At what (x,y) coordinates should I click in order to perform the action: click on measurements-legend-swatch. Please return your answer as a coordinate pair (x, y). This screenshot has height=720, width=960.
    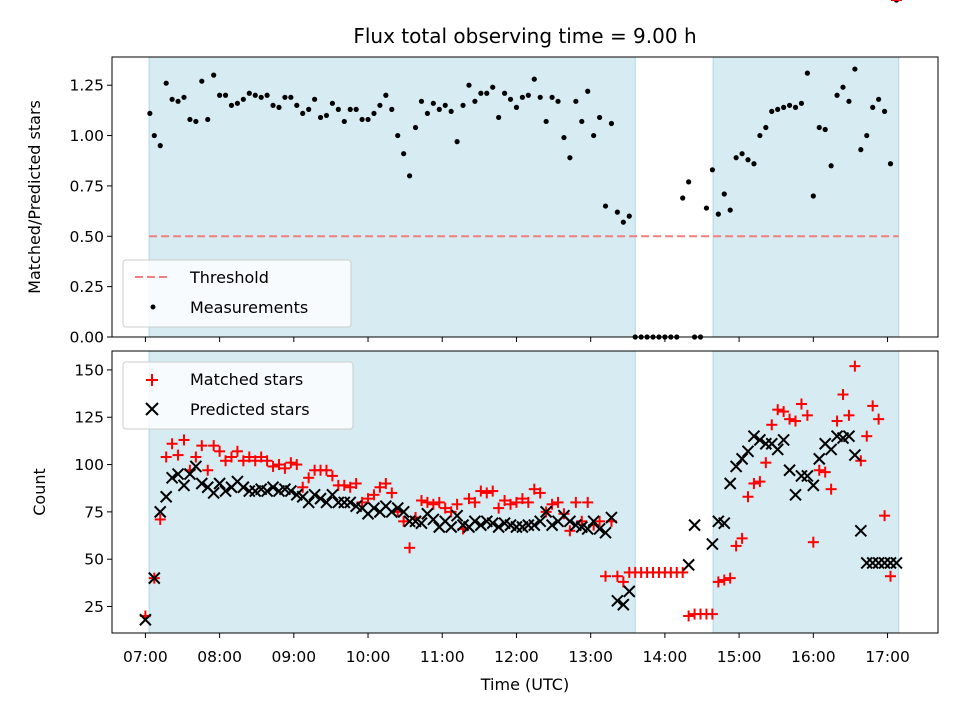
    Looking at the image, I should click on (153, 307).